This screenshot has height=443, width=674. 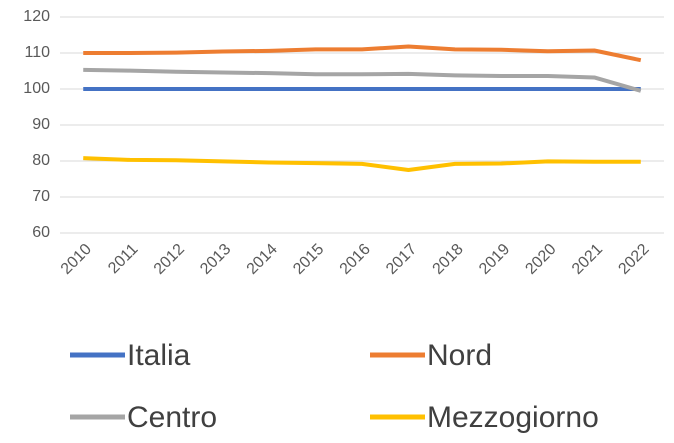 What do you see at coordinates (215, 259) in the screenshot?
I see `x-tick-label: 2013` at bounding box center [215, 259].